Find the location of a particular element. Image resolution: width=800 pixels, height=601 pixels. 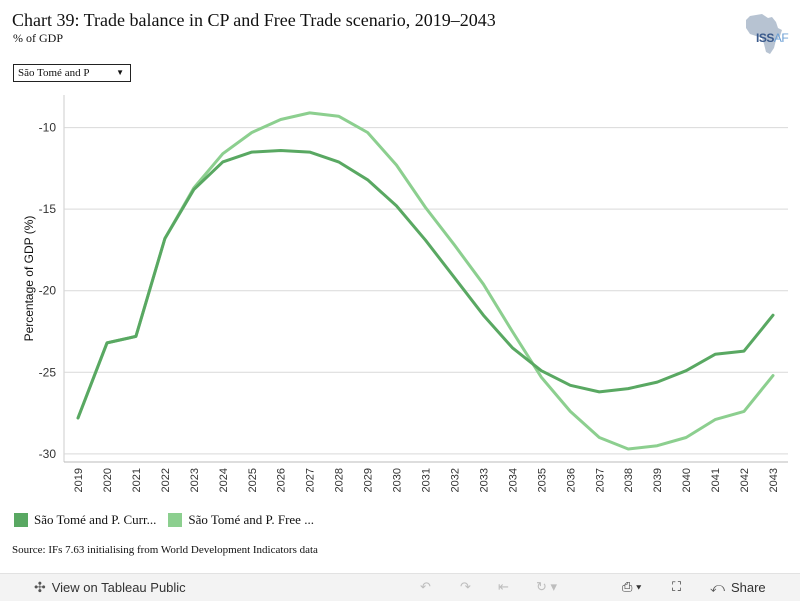

y-tick-label: -20 is located at coordinates (48, 291).